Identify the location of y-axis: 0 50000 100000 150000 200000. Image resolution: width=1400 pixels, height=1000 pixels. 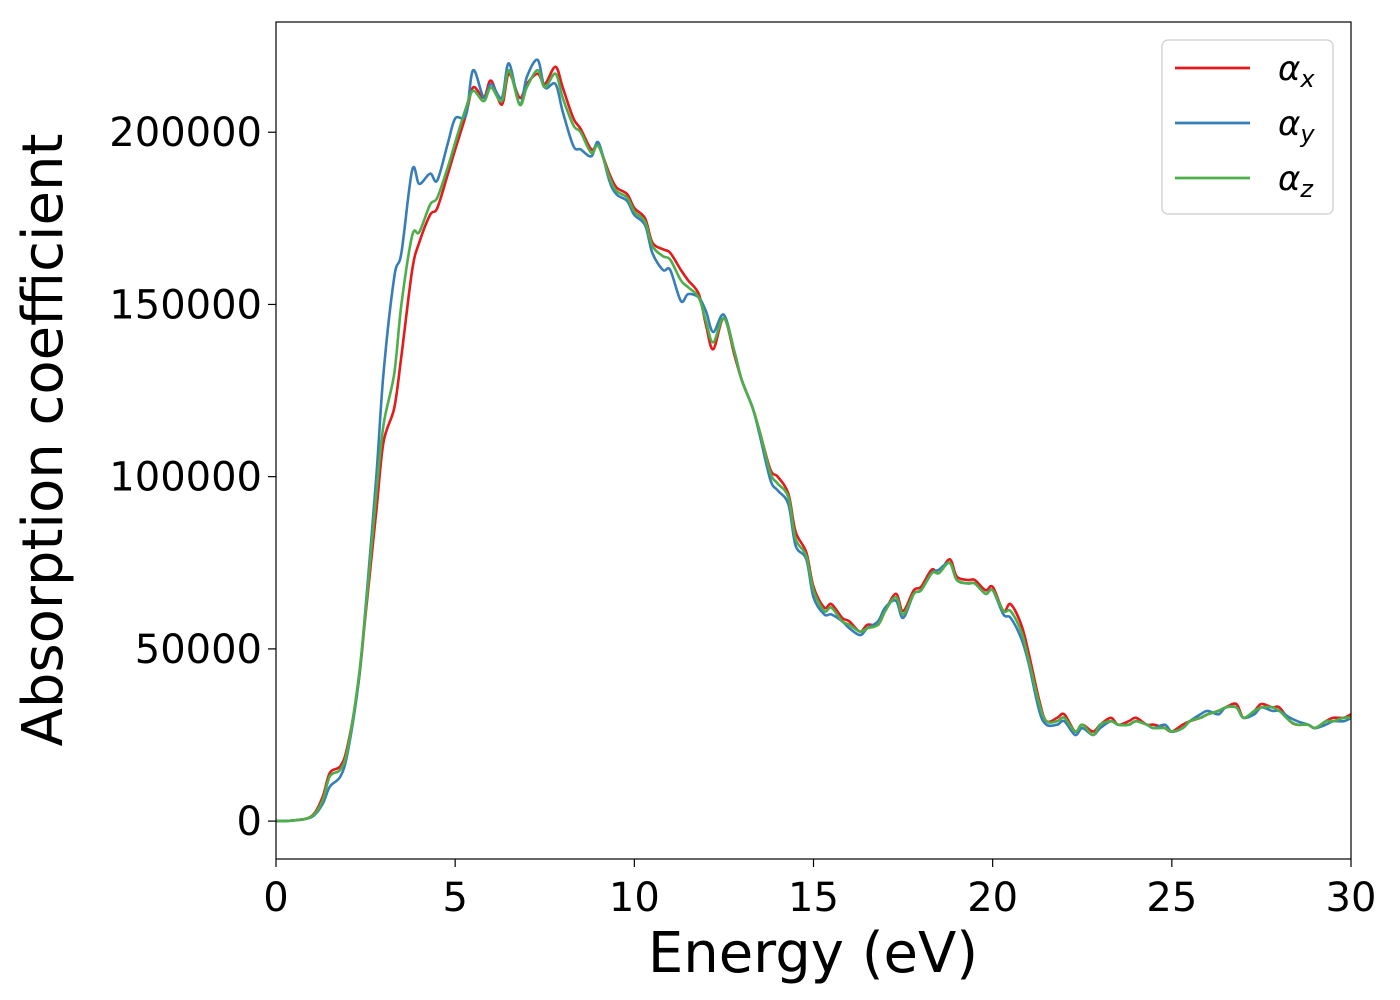
(192, 477).